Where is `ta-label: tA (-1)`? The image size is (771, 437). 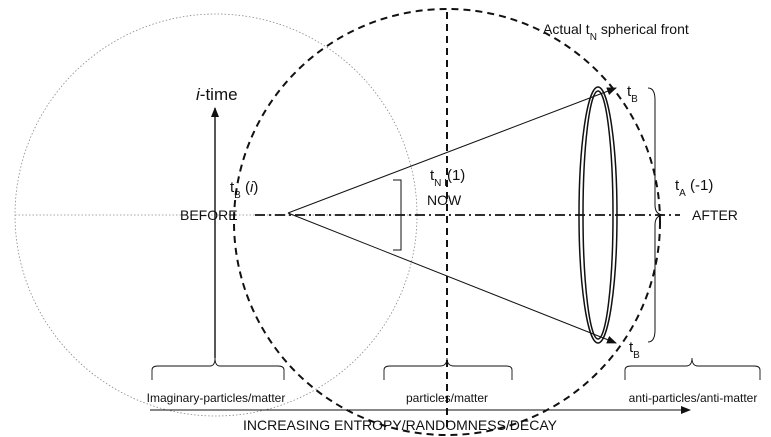 ta-label: tA (-1) is located at coordinates (694, 188).